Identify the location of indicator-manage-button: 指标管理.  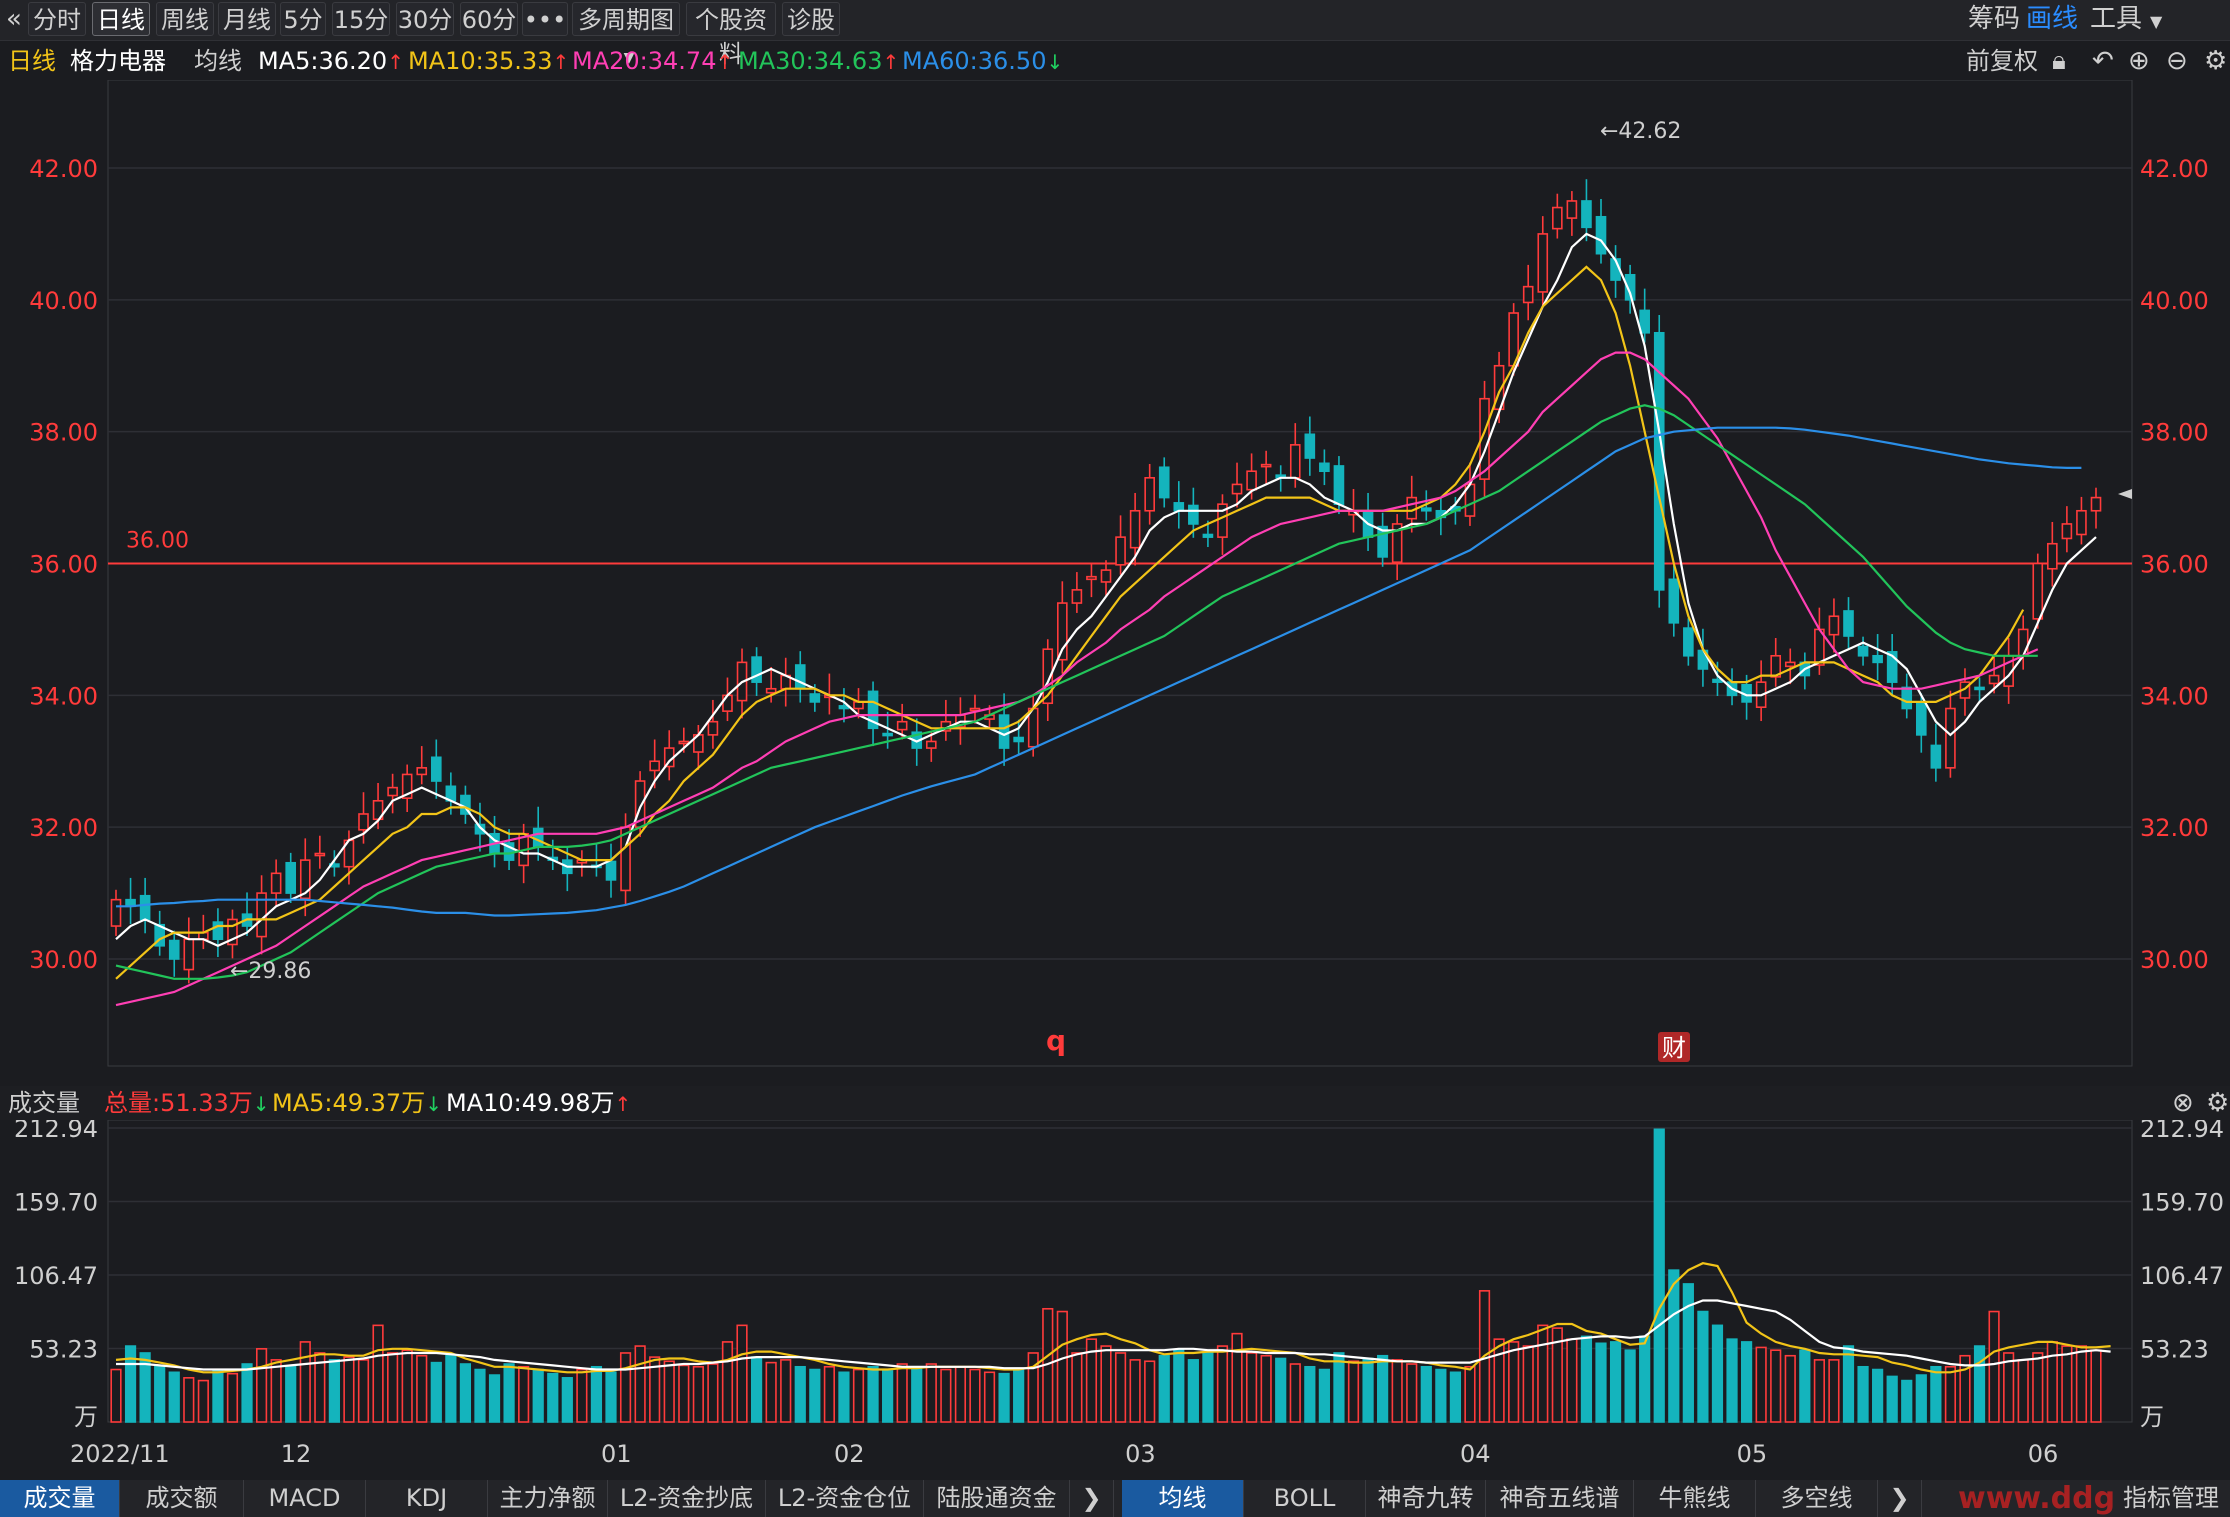
(2171, 1498).